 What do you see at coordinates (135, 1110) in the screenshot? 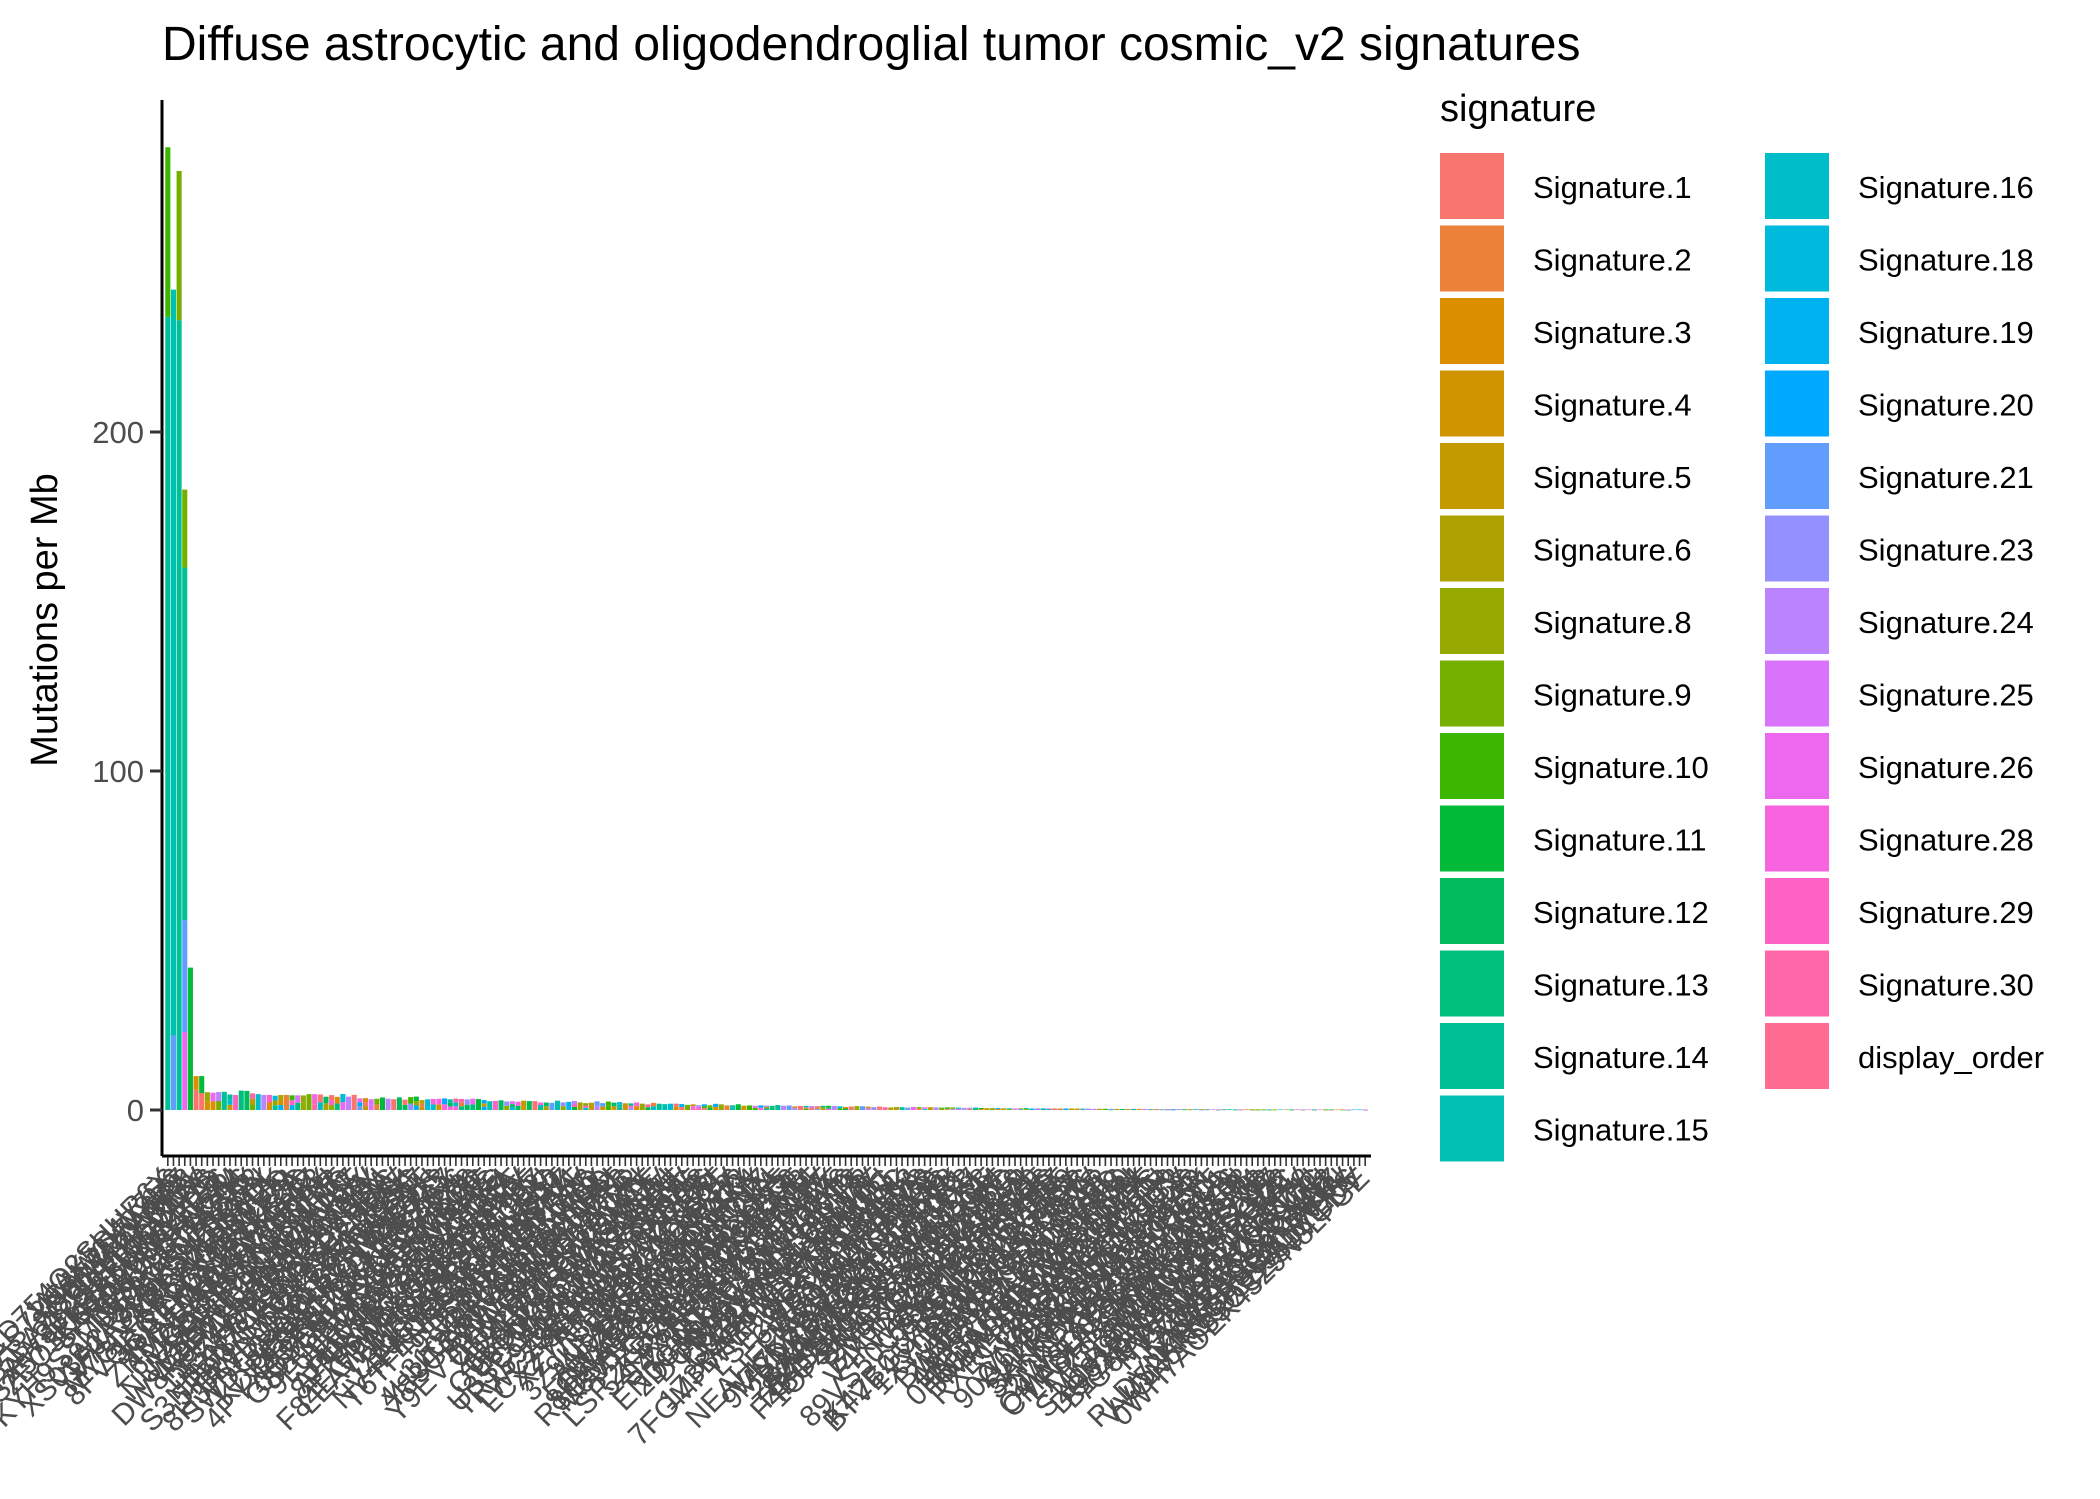
I see `y-tick-label: 0` at bounding box center [135, 1110].